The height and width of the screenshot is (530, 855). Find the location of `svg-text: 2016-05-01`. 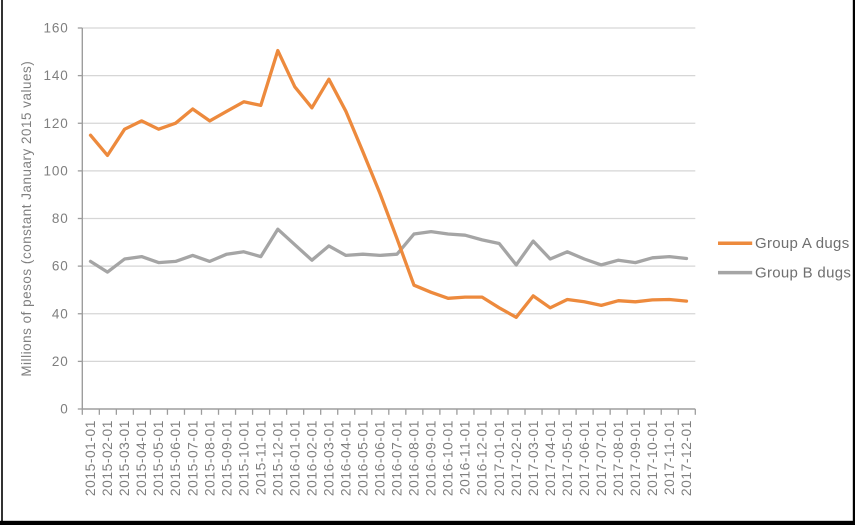

svg-text: 2016-05-01 is located at coordinates (363, 458).